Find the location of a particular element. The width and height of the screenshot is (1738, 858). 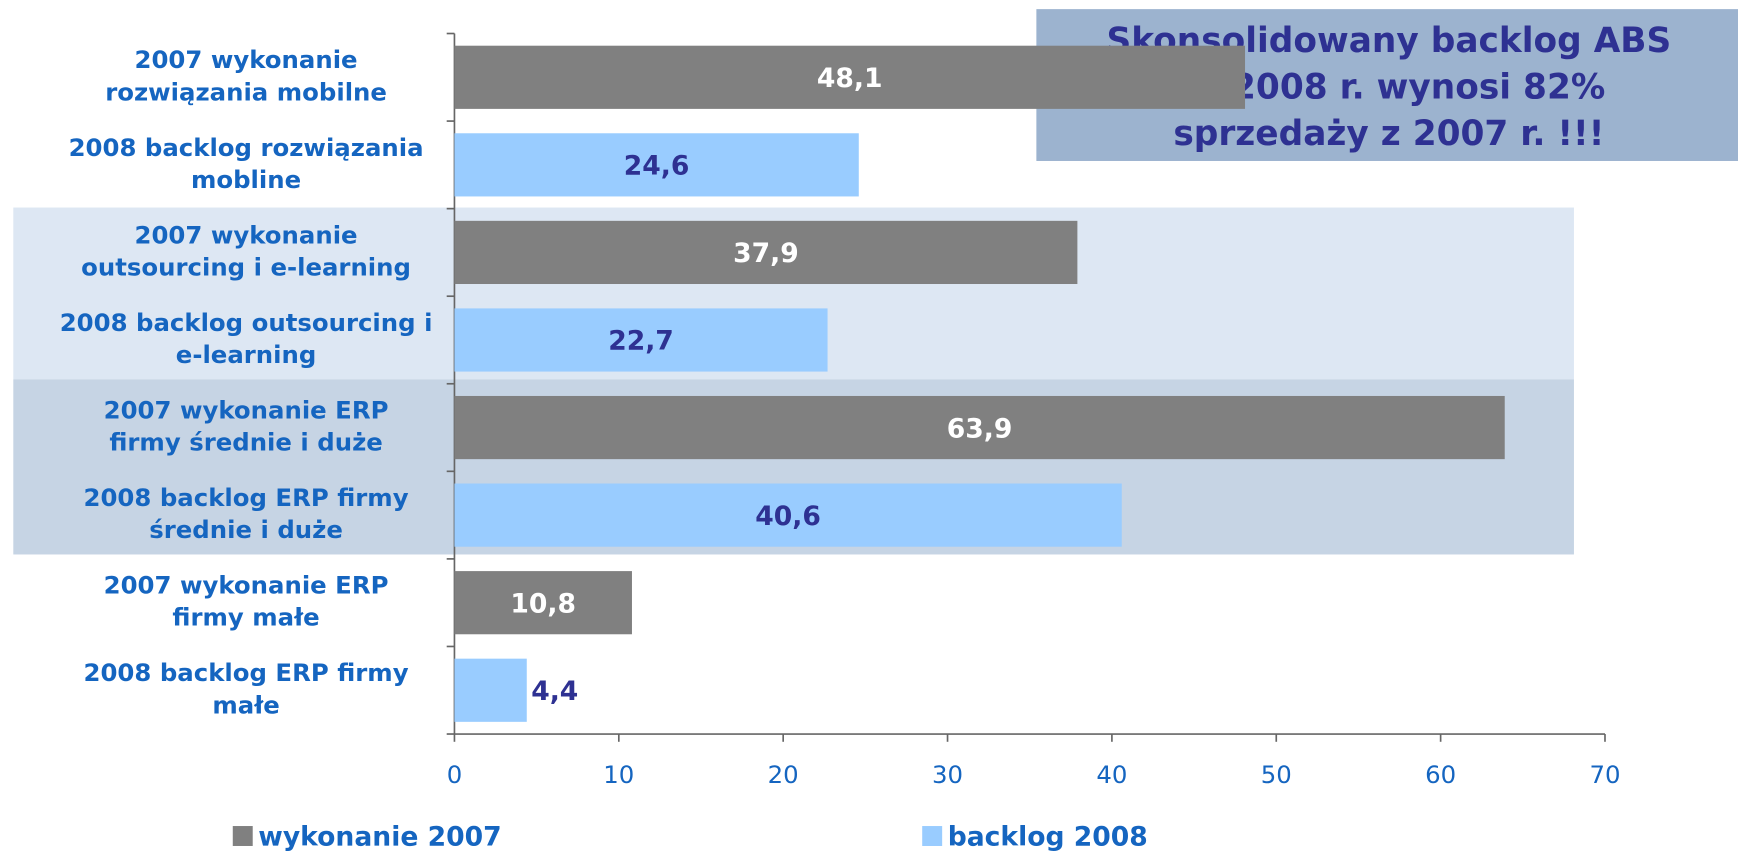

value-label: 37,9 is located at coordinates (766, 253).